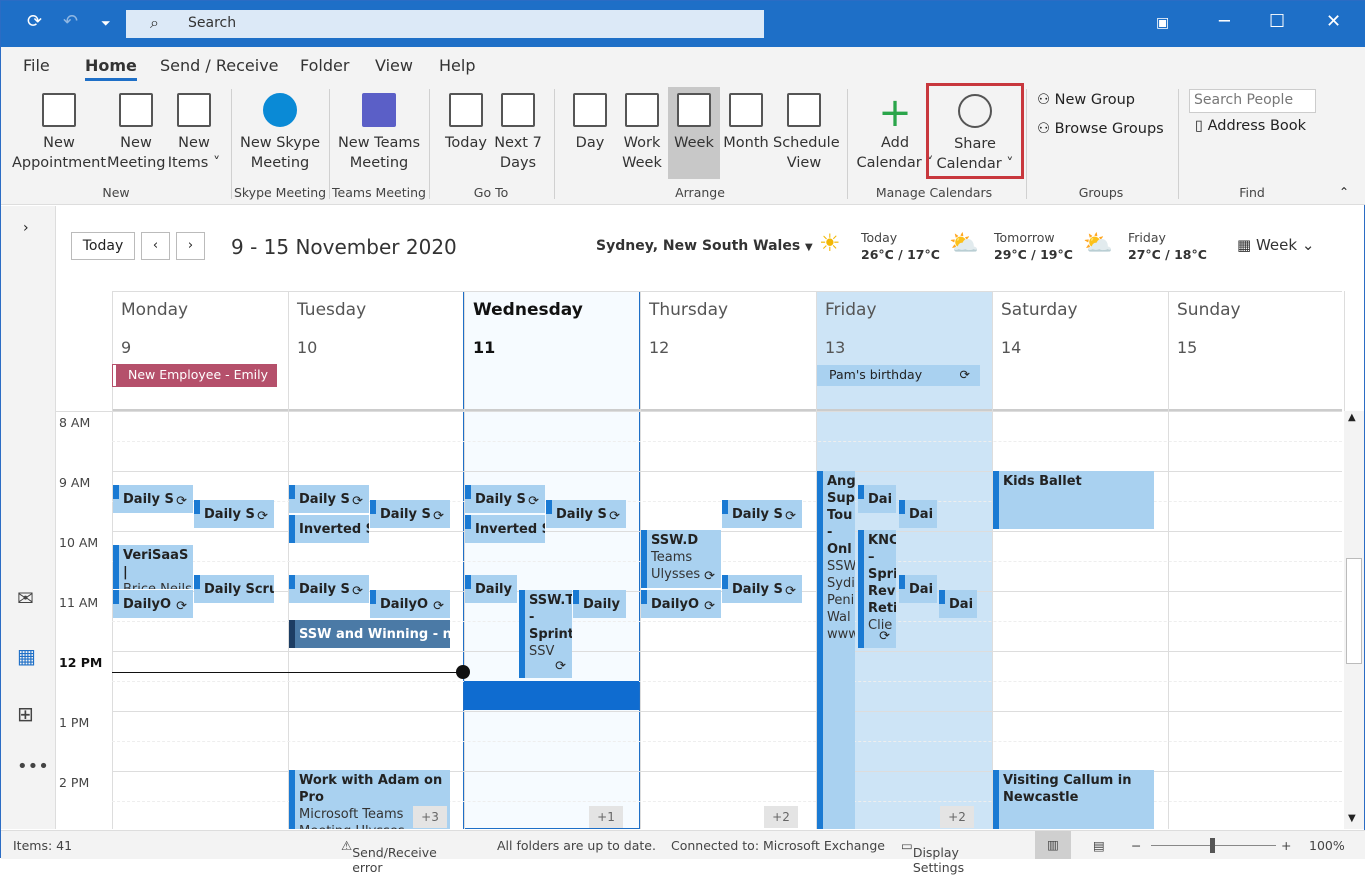 Image resolution: width=1365 pixels, height=875 pixels. What do you see at coordinates (1276, 245) in the screenshot?
I see `view-selector: ▦ Week ⌄` at bounding box center [1276, 245].